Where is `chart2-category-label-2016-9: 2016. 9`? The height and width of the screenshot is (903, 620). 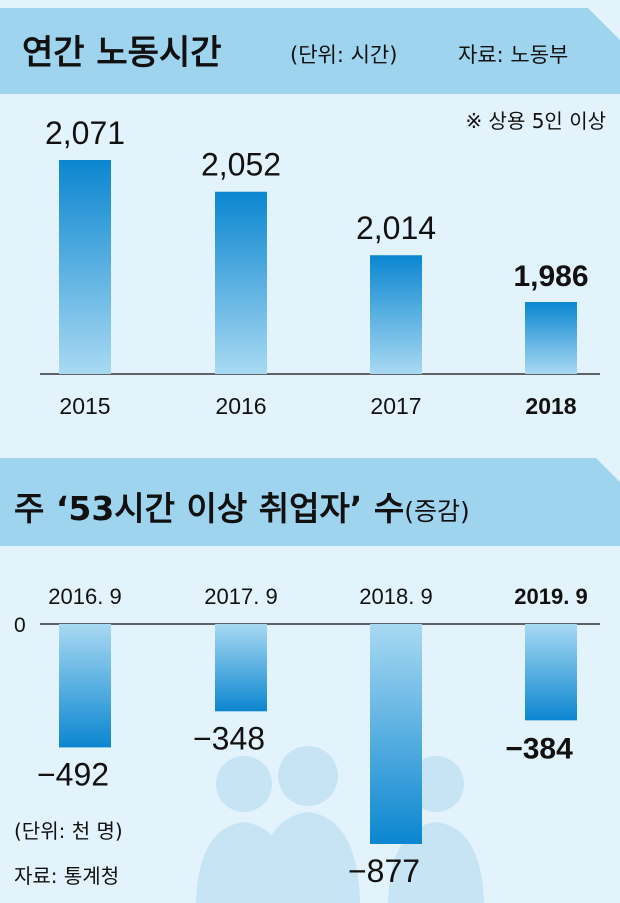
chart2-category-label-2016-9: 2016. 9 is located at coordinates (84, 596).